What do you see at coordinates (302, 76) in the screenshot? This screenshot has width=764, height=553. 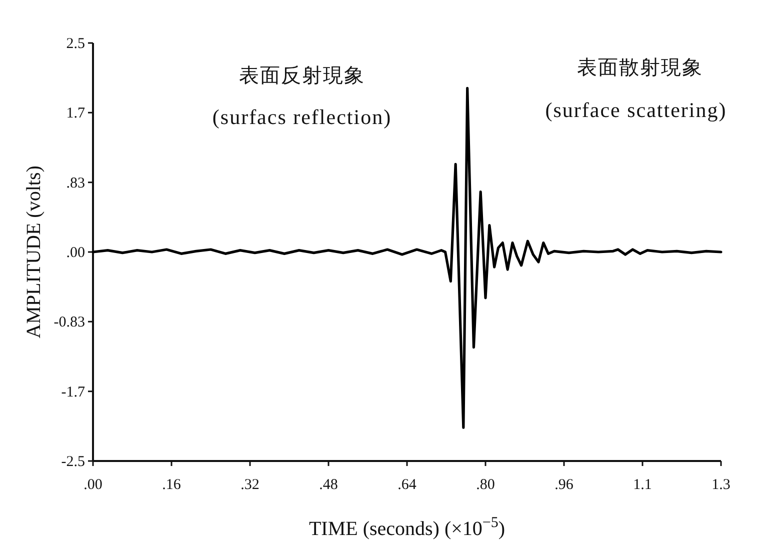 I see `annotation: 表面反射現象` at bounding box center [302, 76].